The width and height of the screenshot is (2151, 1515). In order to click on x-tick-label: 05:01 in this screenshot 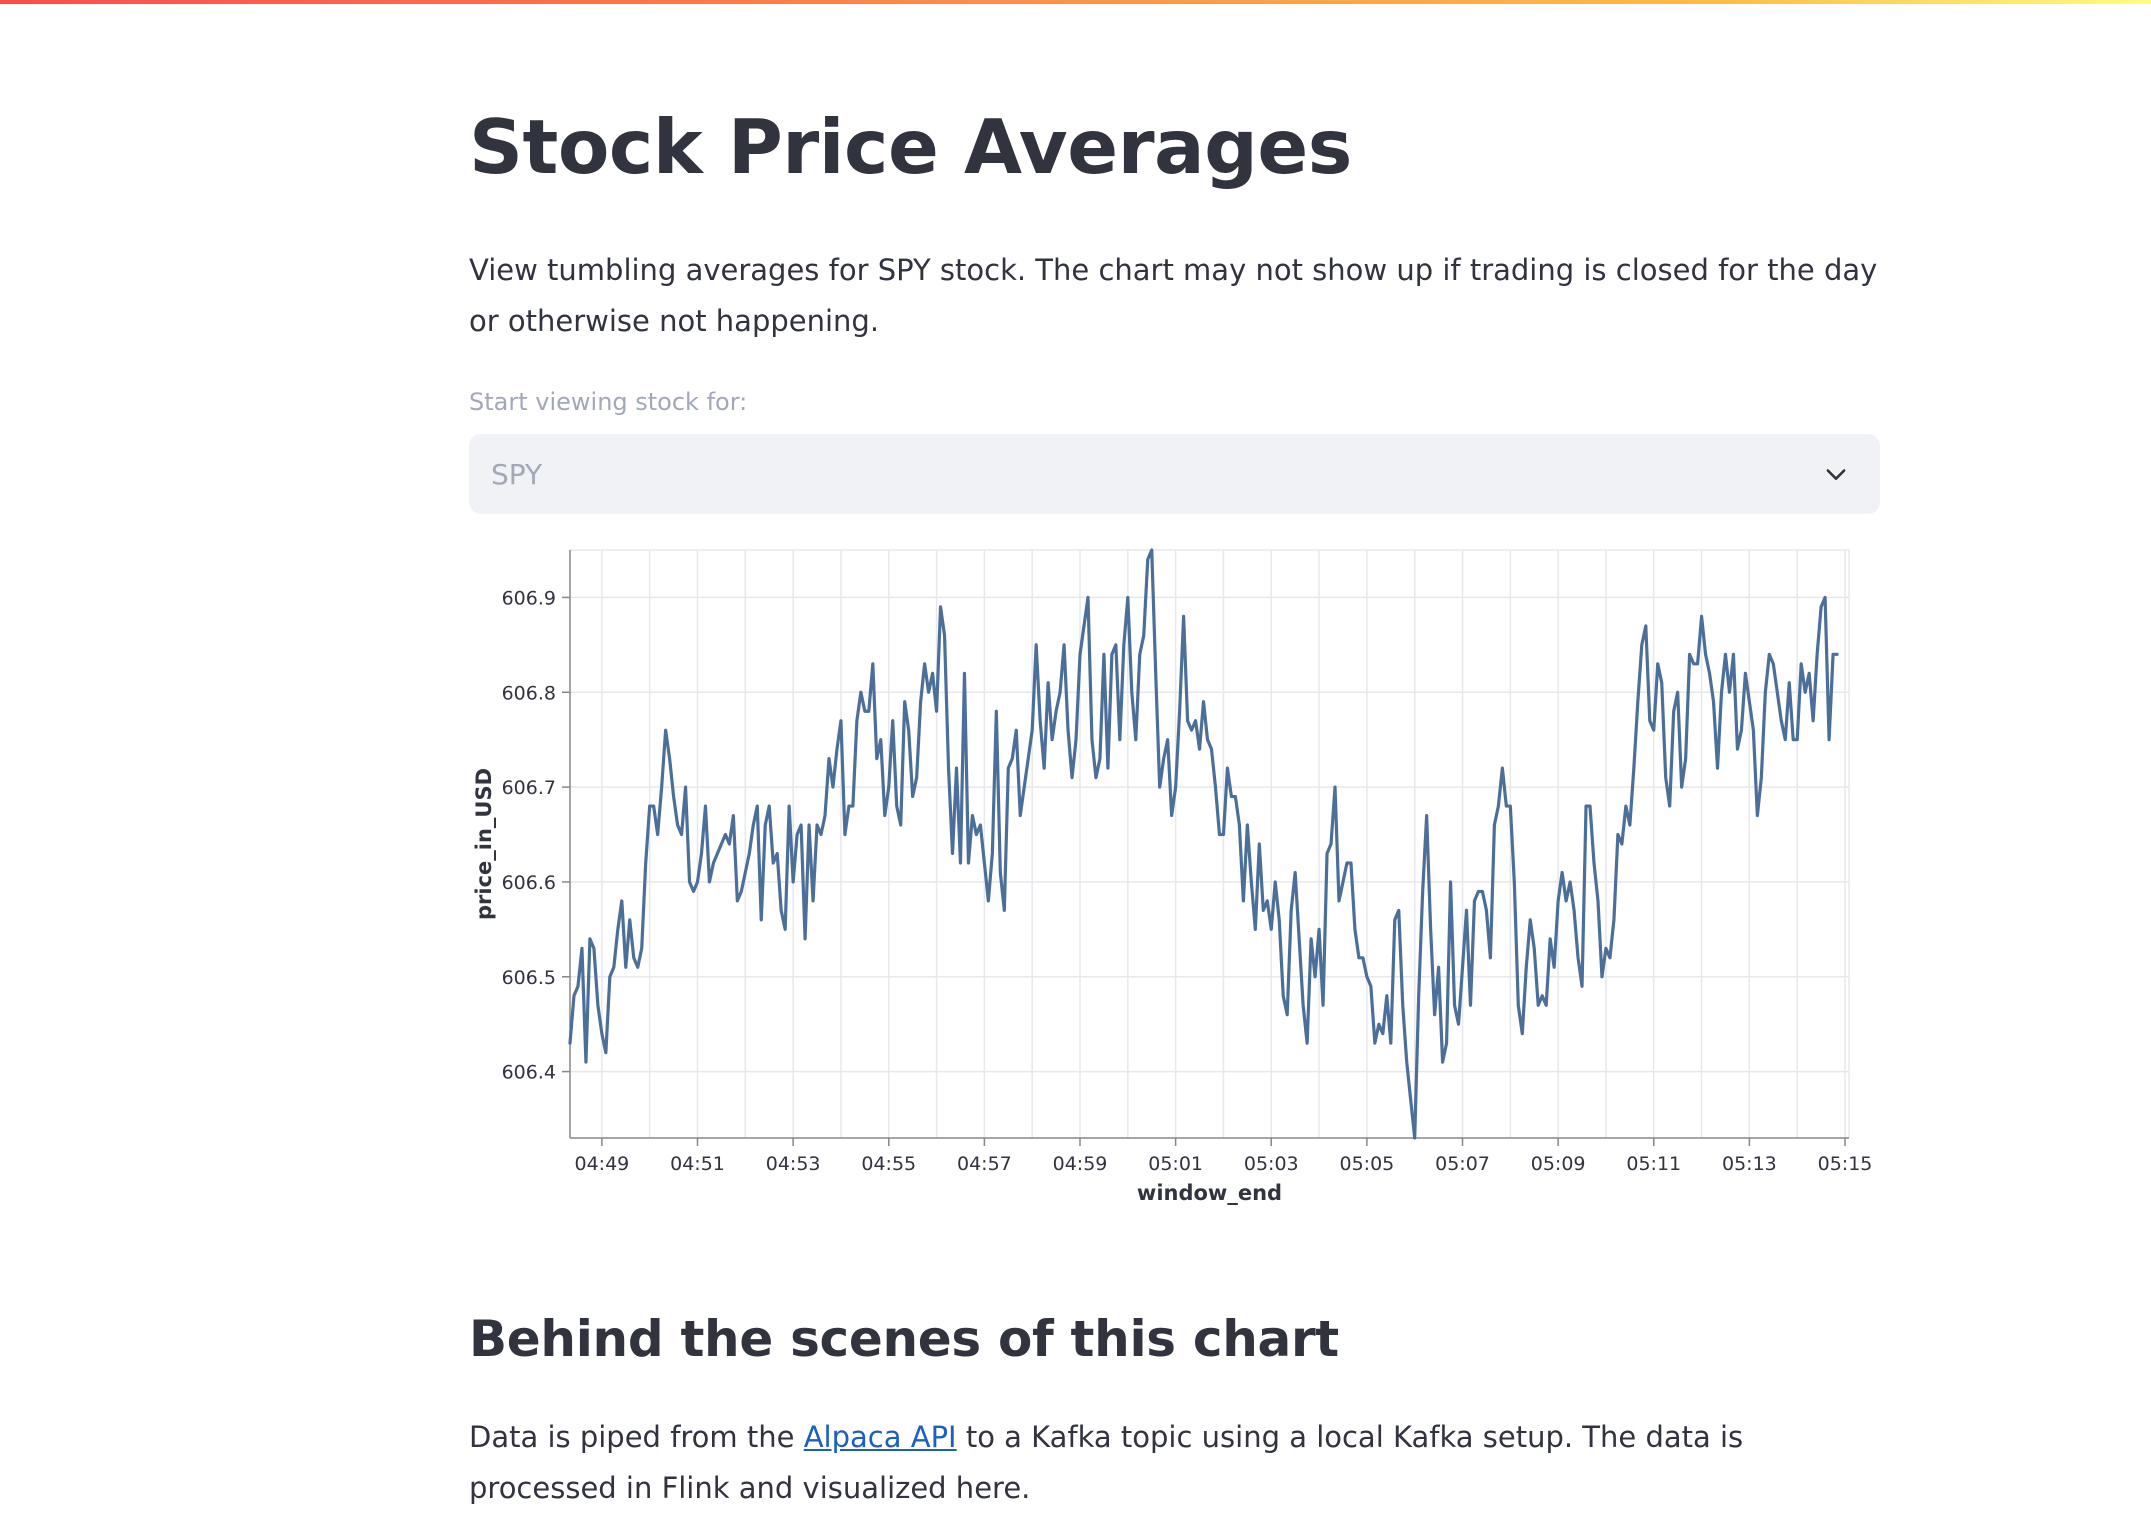, I will do `click(1175, 1164)`.